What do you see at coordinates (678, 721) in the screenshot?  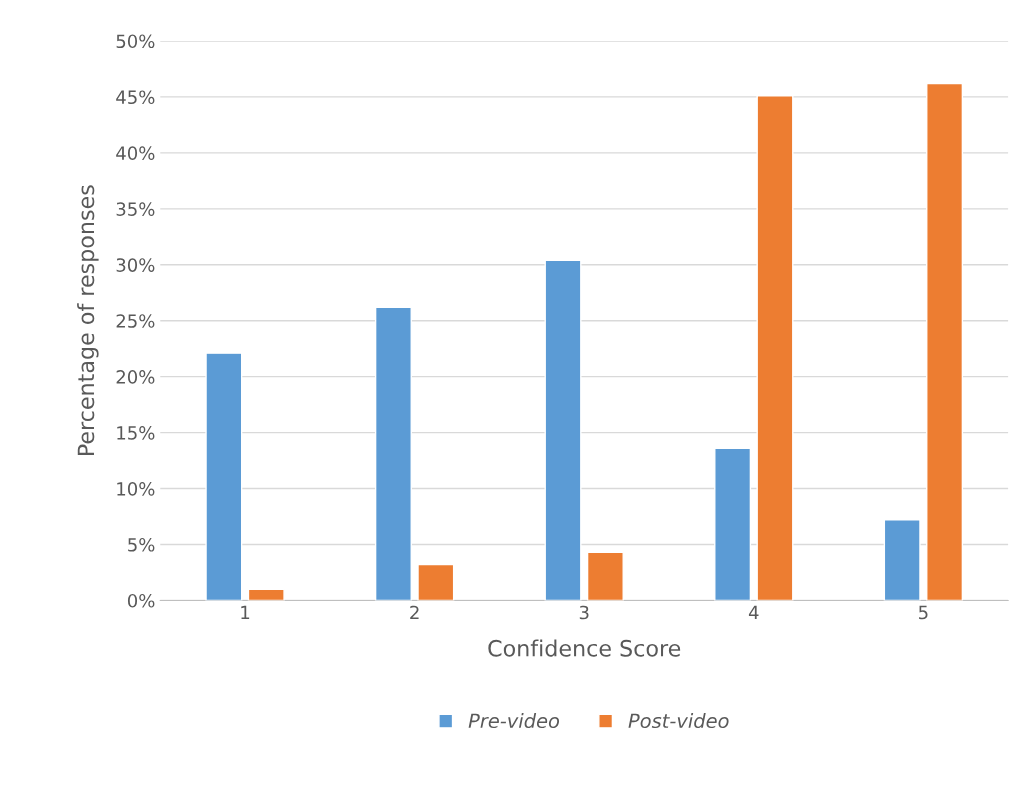 I see `legend-label: Post-video` at bounding box center [678, 721].